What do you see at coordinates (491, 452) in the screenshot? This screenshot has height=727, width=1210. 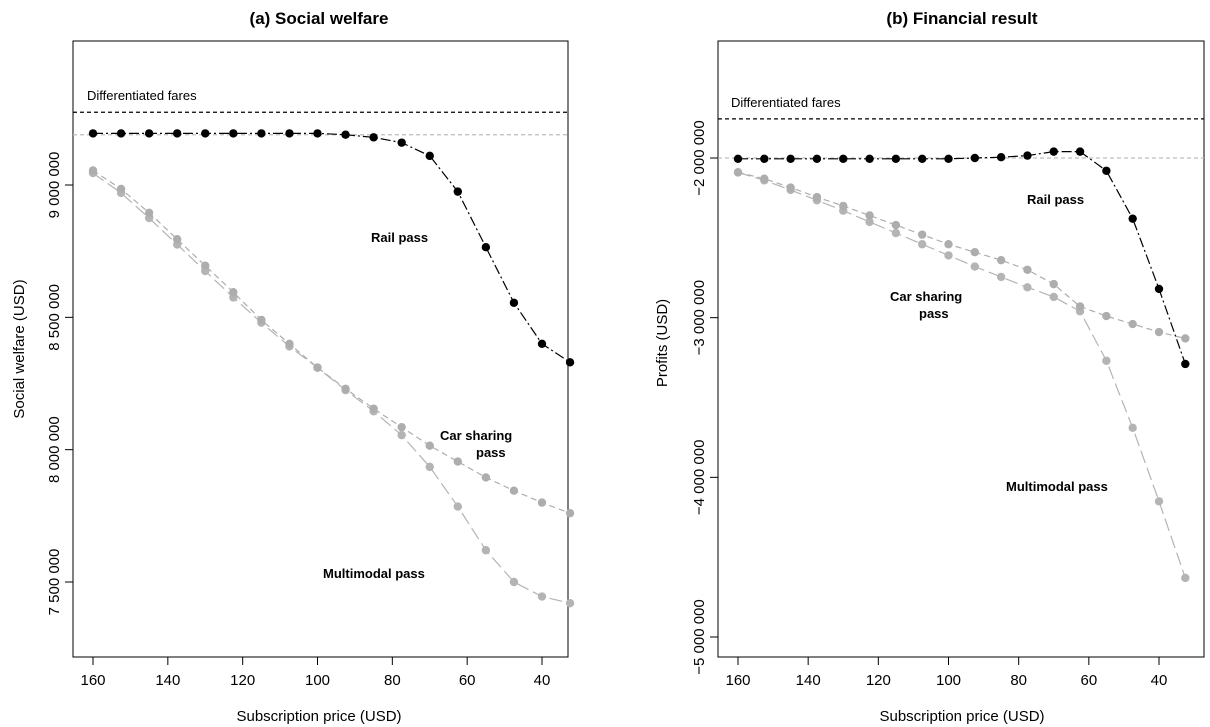 I see `panel-a-car-sharing-label-line2: pass` at bounding box center [491, 452].